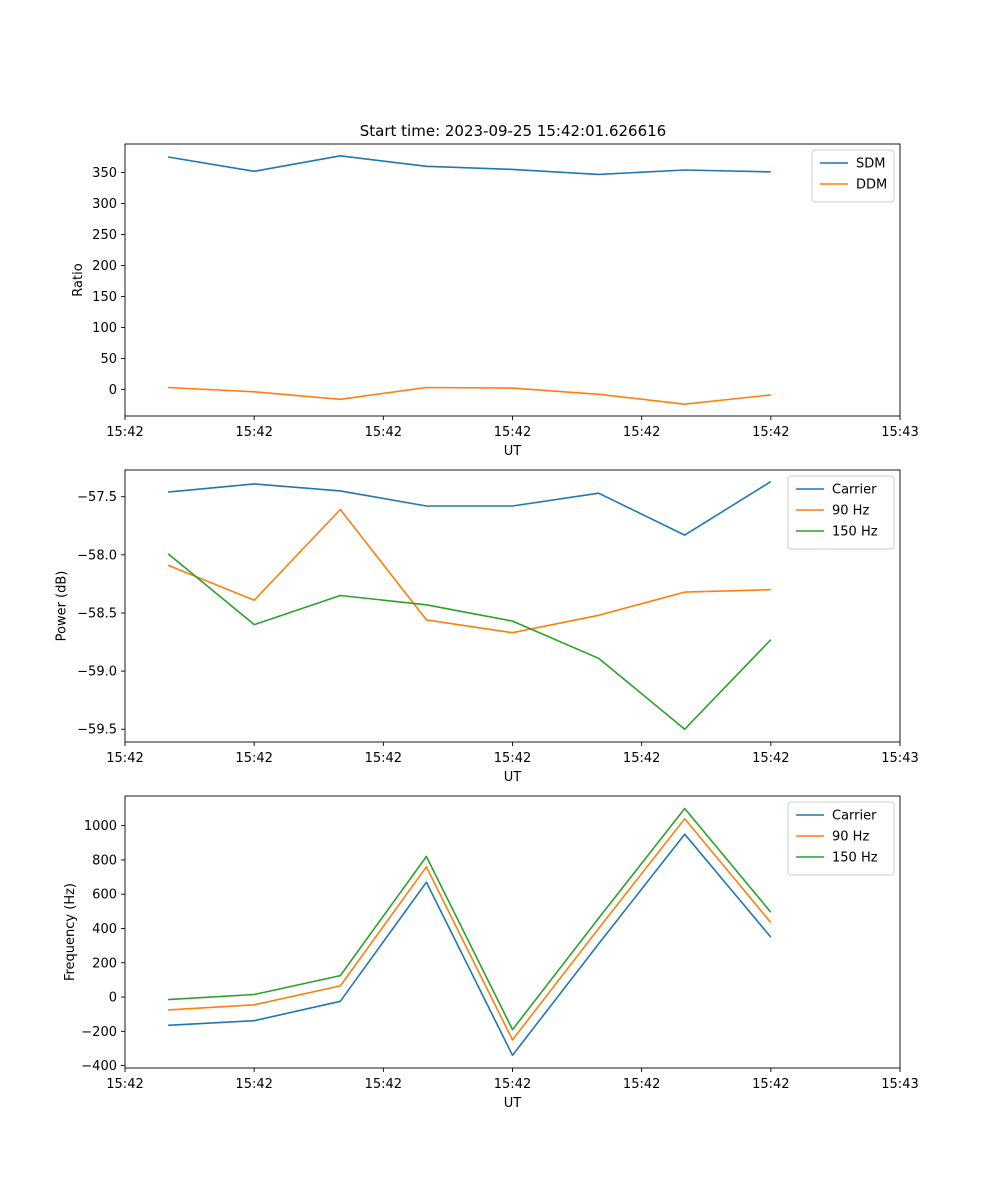 The width and height of the screenshot is (1000, 1200). What do you see at coordinates (97, 672) in the screenshot?
I see `y-tick-label: −59.0` at bounding box center [97, 672].